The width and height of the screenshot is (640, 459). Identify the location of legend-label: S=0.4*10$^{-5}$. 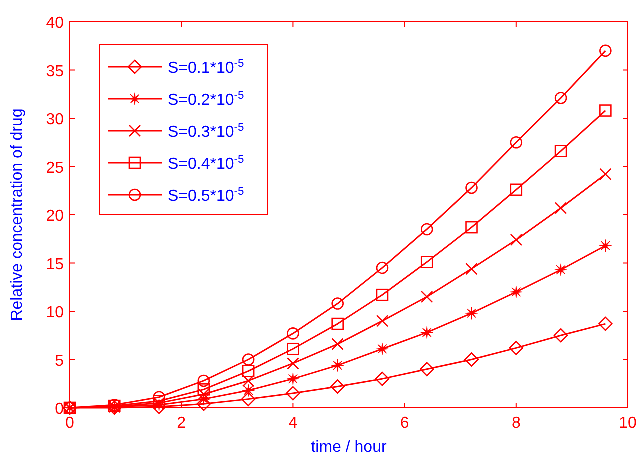
(206, 163).